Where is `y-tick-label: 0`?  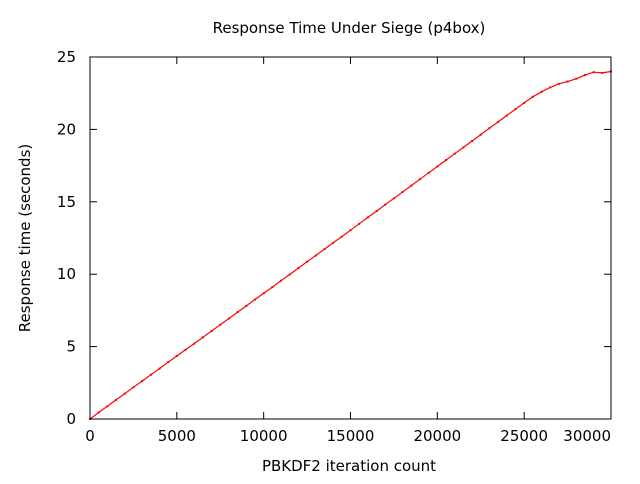
y-tick-label: 0 is located at coordinates (71, 419).